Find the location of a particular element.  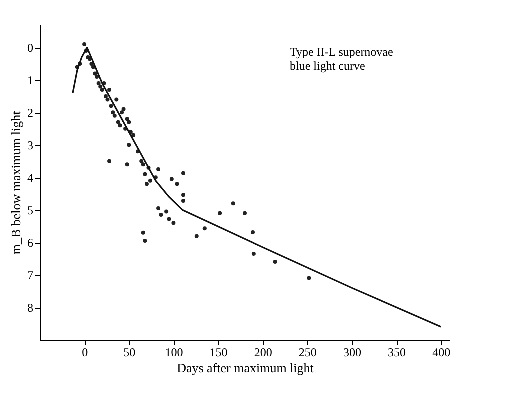

x-tick-label: 200 is located at coordinates (263, 353).